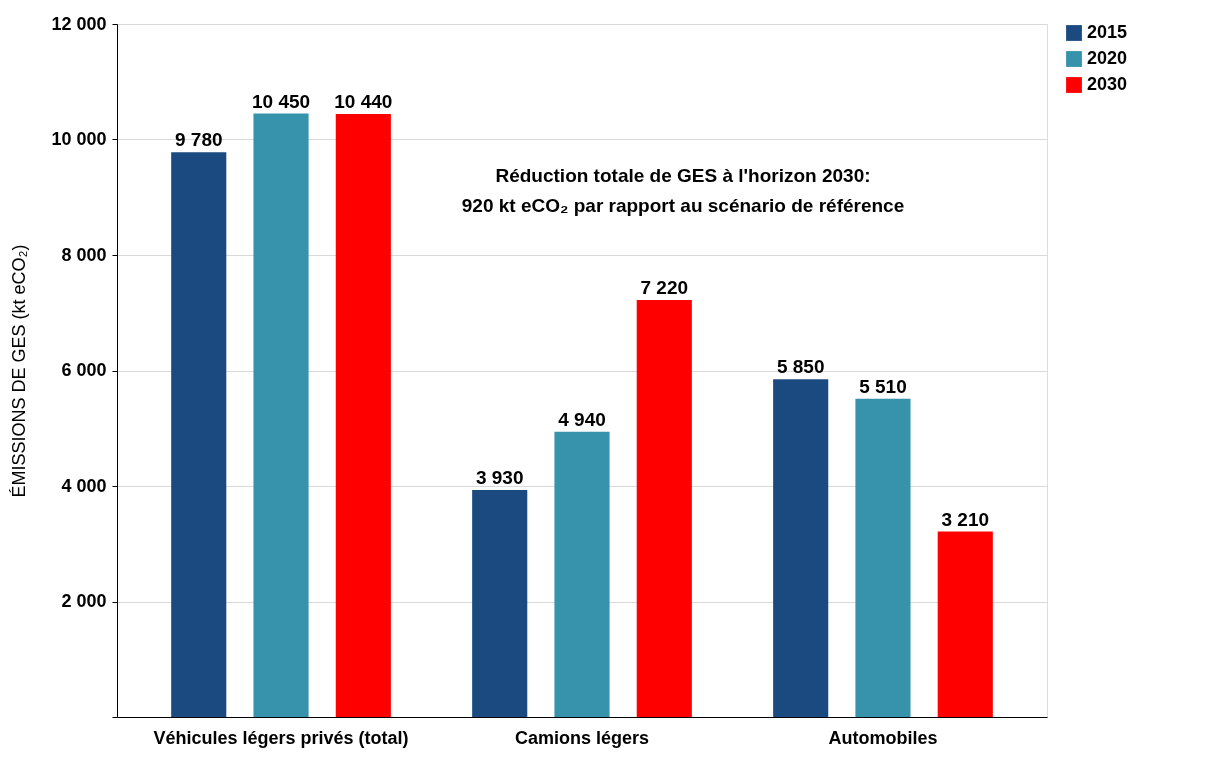 The height and width of the screenshot is (757, 1205). Describe the element at coordinates (281, 737) in the screenshot. I see `x-tick-label: Véhicules légers privés (total)` at that location.